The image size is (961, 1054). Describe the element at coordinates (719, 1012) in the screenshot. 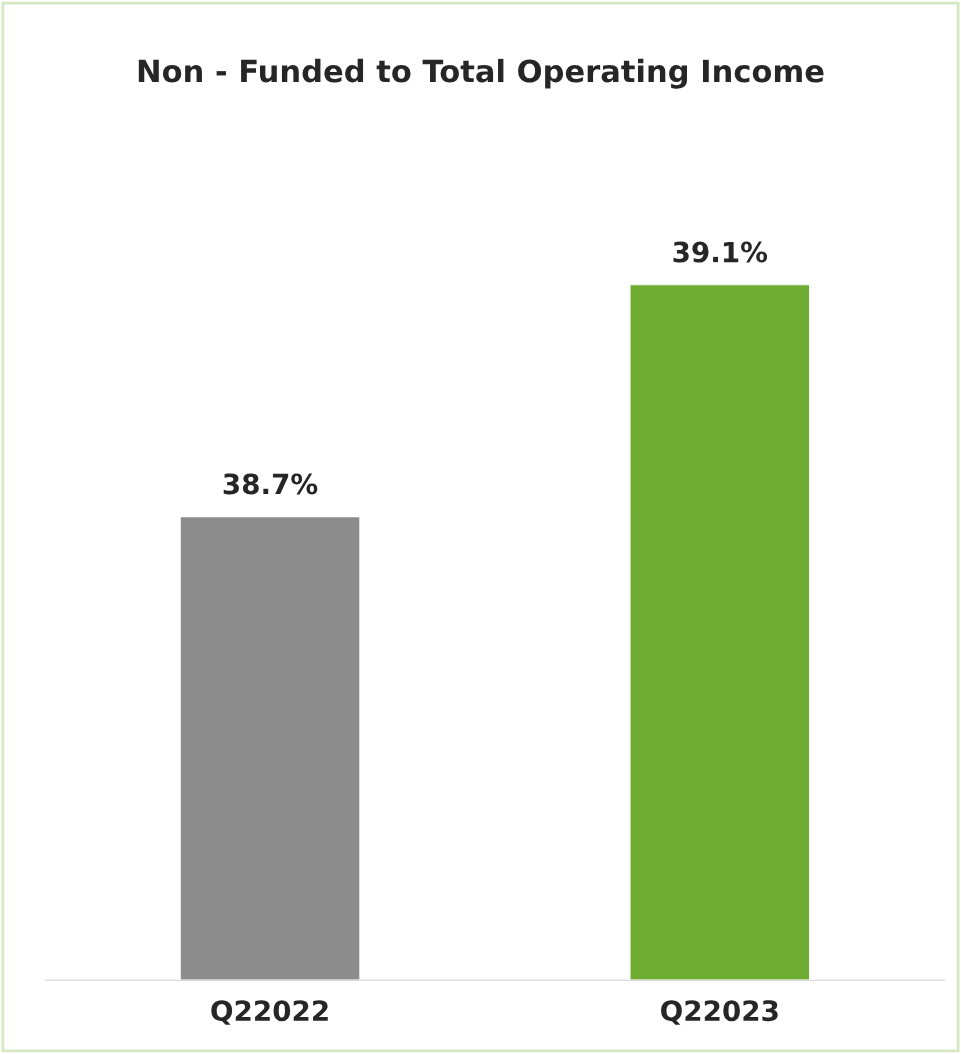

I see `x-tick-label: Q22023` at that location.